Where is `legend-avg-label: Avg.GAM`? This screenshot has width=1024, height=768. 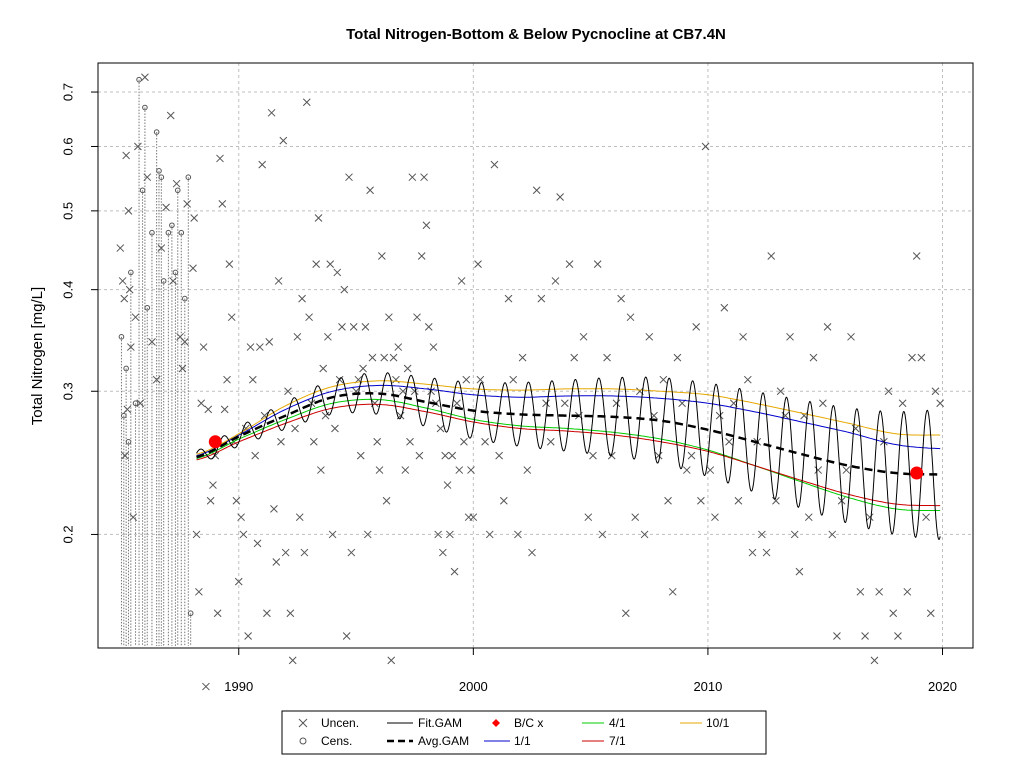
legend-avg-label: Avg.GAM is located at coordinates (443, 741).